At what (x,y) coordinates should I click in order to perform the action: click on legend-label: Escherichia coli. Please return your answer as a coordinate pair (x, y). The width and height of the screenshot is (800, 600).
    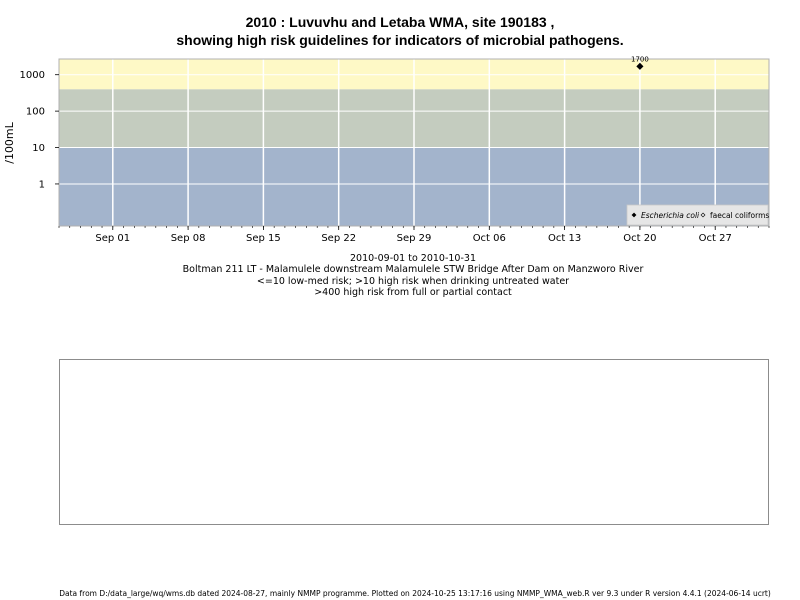
    Looking at the image, I should click on (670, 215).